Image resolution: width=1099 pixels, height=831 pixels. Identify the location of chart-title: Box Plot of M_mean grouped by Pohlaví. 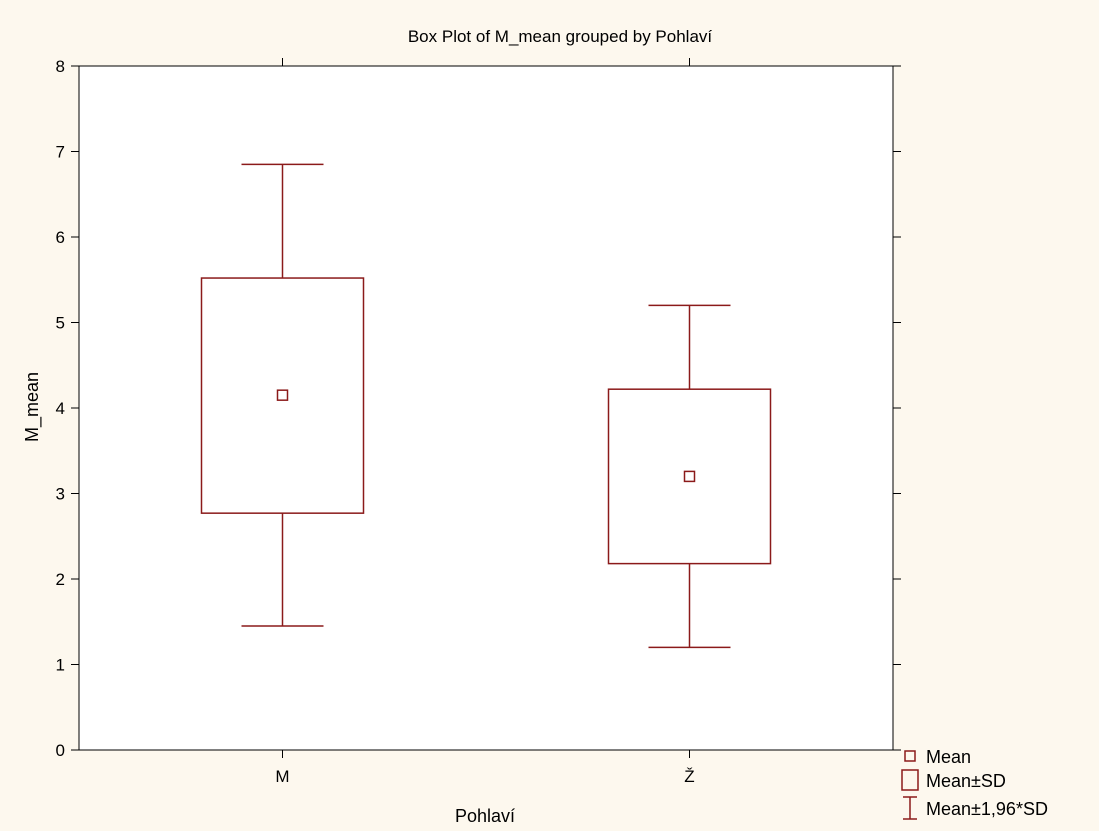
(560, 36).